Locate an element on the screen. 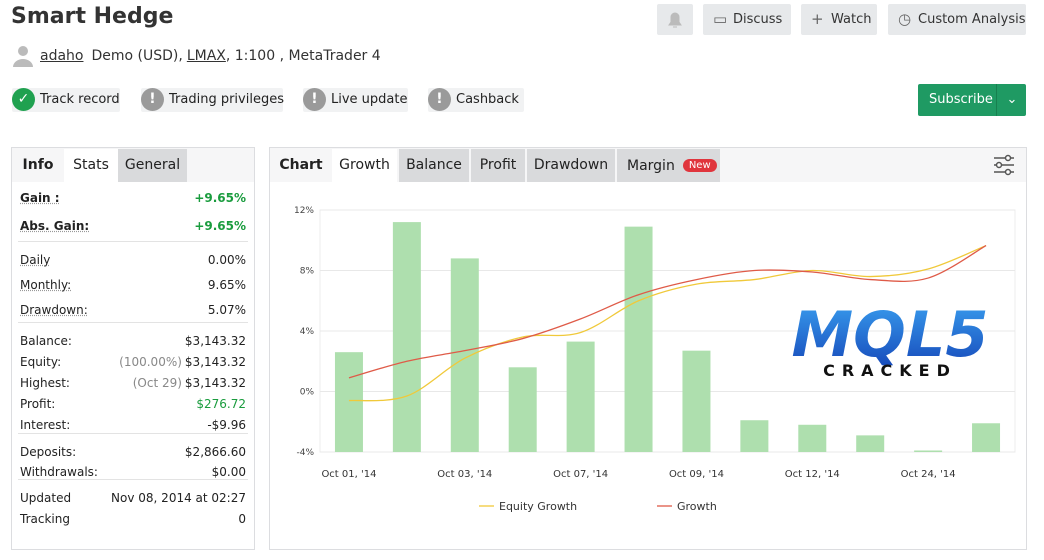 The width and height of the screenshot is (1044, 560). chart-tab: Margin New is located at coordinates (668, 165).